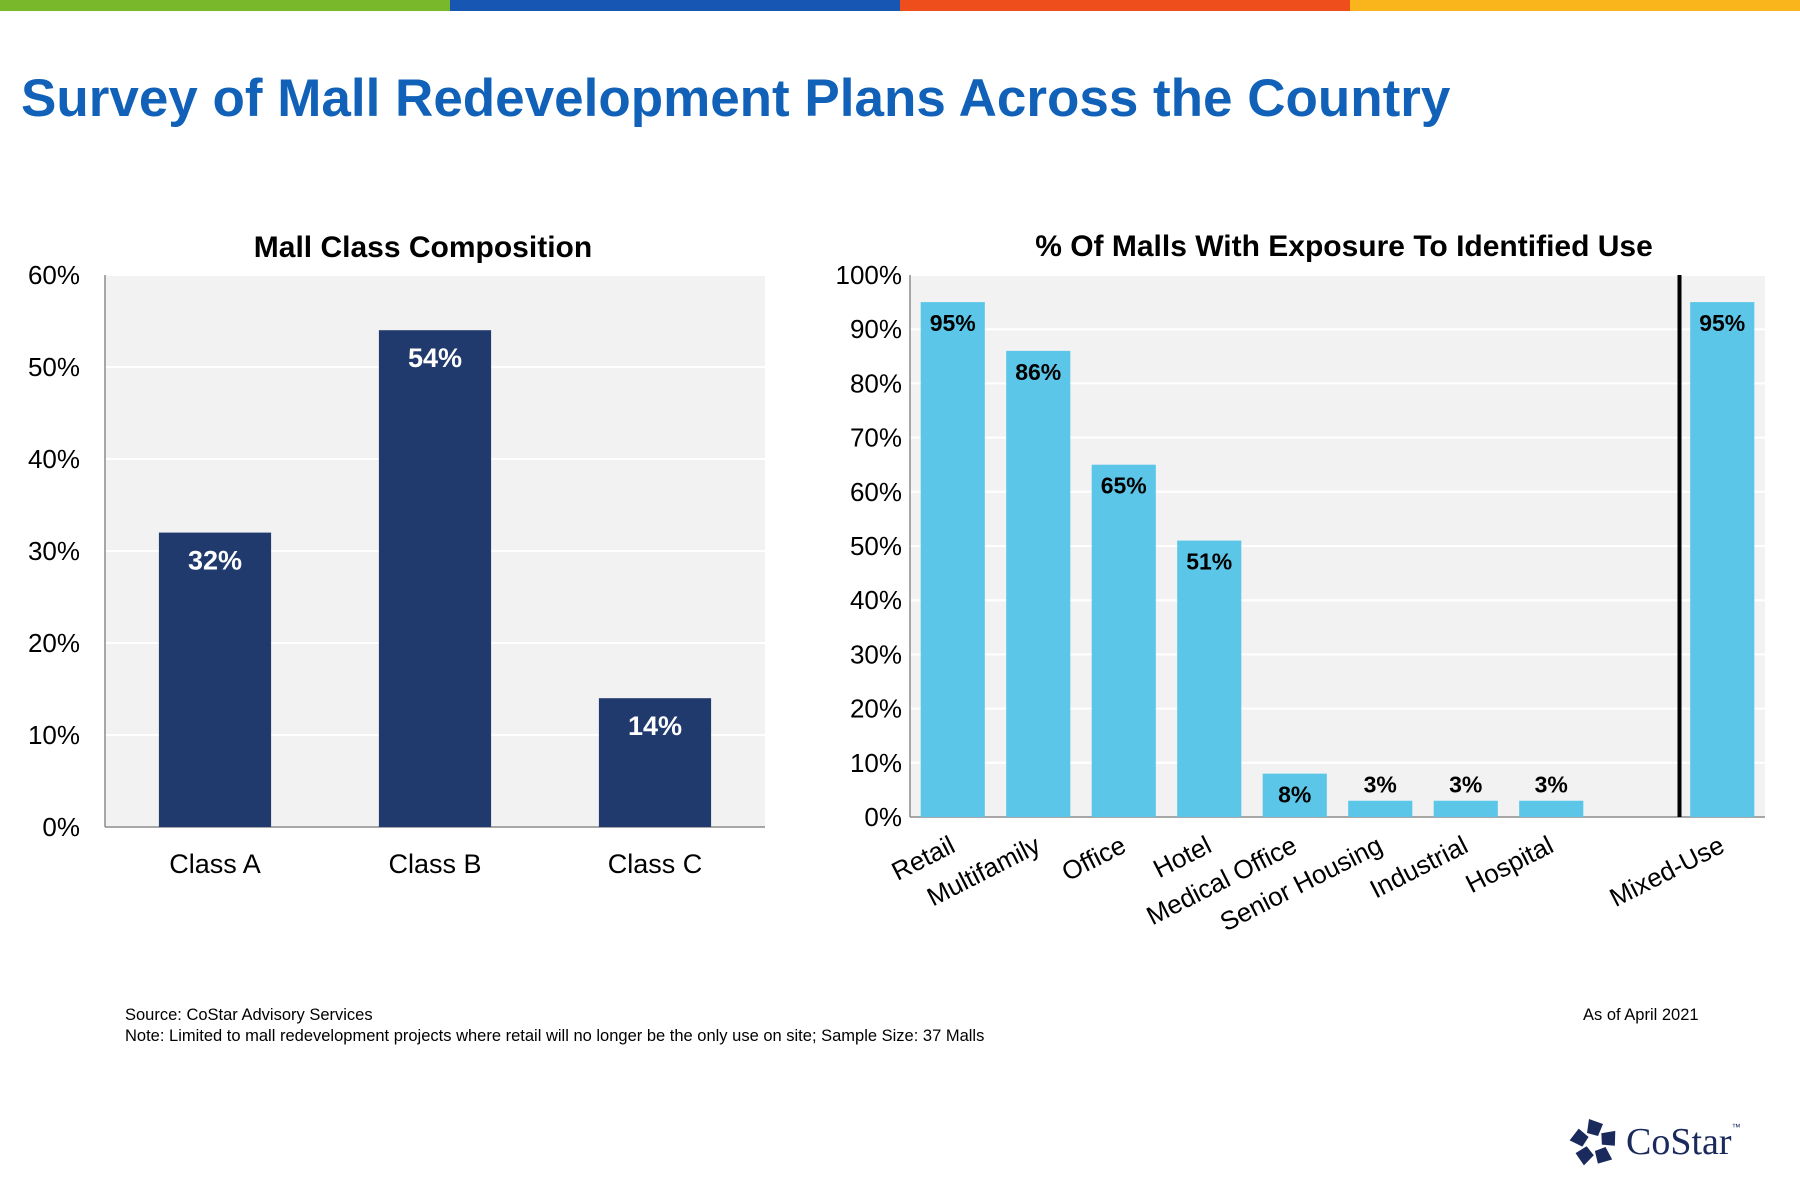 This screenshot has height=1200, width=1800. Describe the element at coordinates (1575, 5) in the screenshot. I see `accent-segment-yellow` at that location.